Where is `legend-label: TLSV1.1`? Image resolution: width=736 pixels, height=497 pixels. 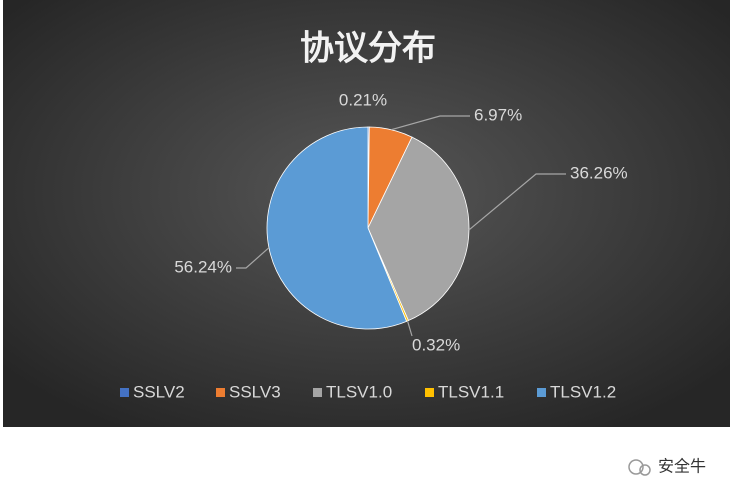 legend-label: TLSV1.1 is located at coordinates (471, 391).